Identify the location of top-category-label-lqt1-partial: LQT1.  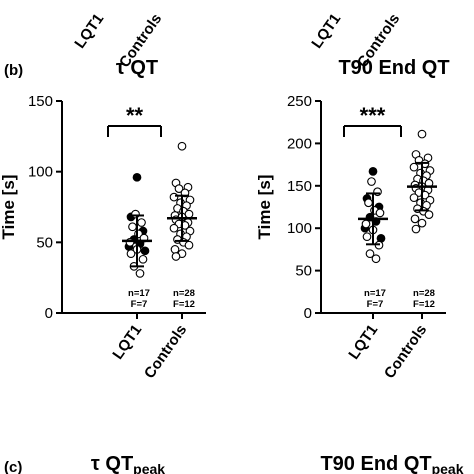
(89, 31).